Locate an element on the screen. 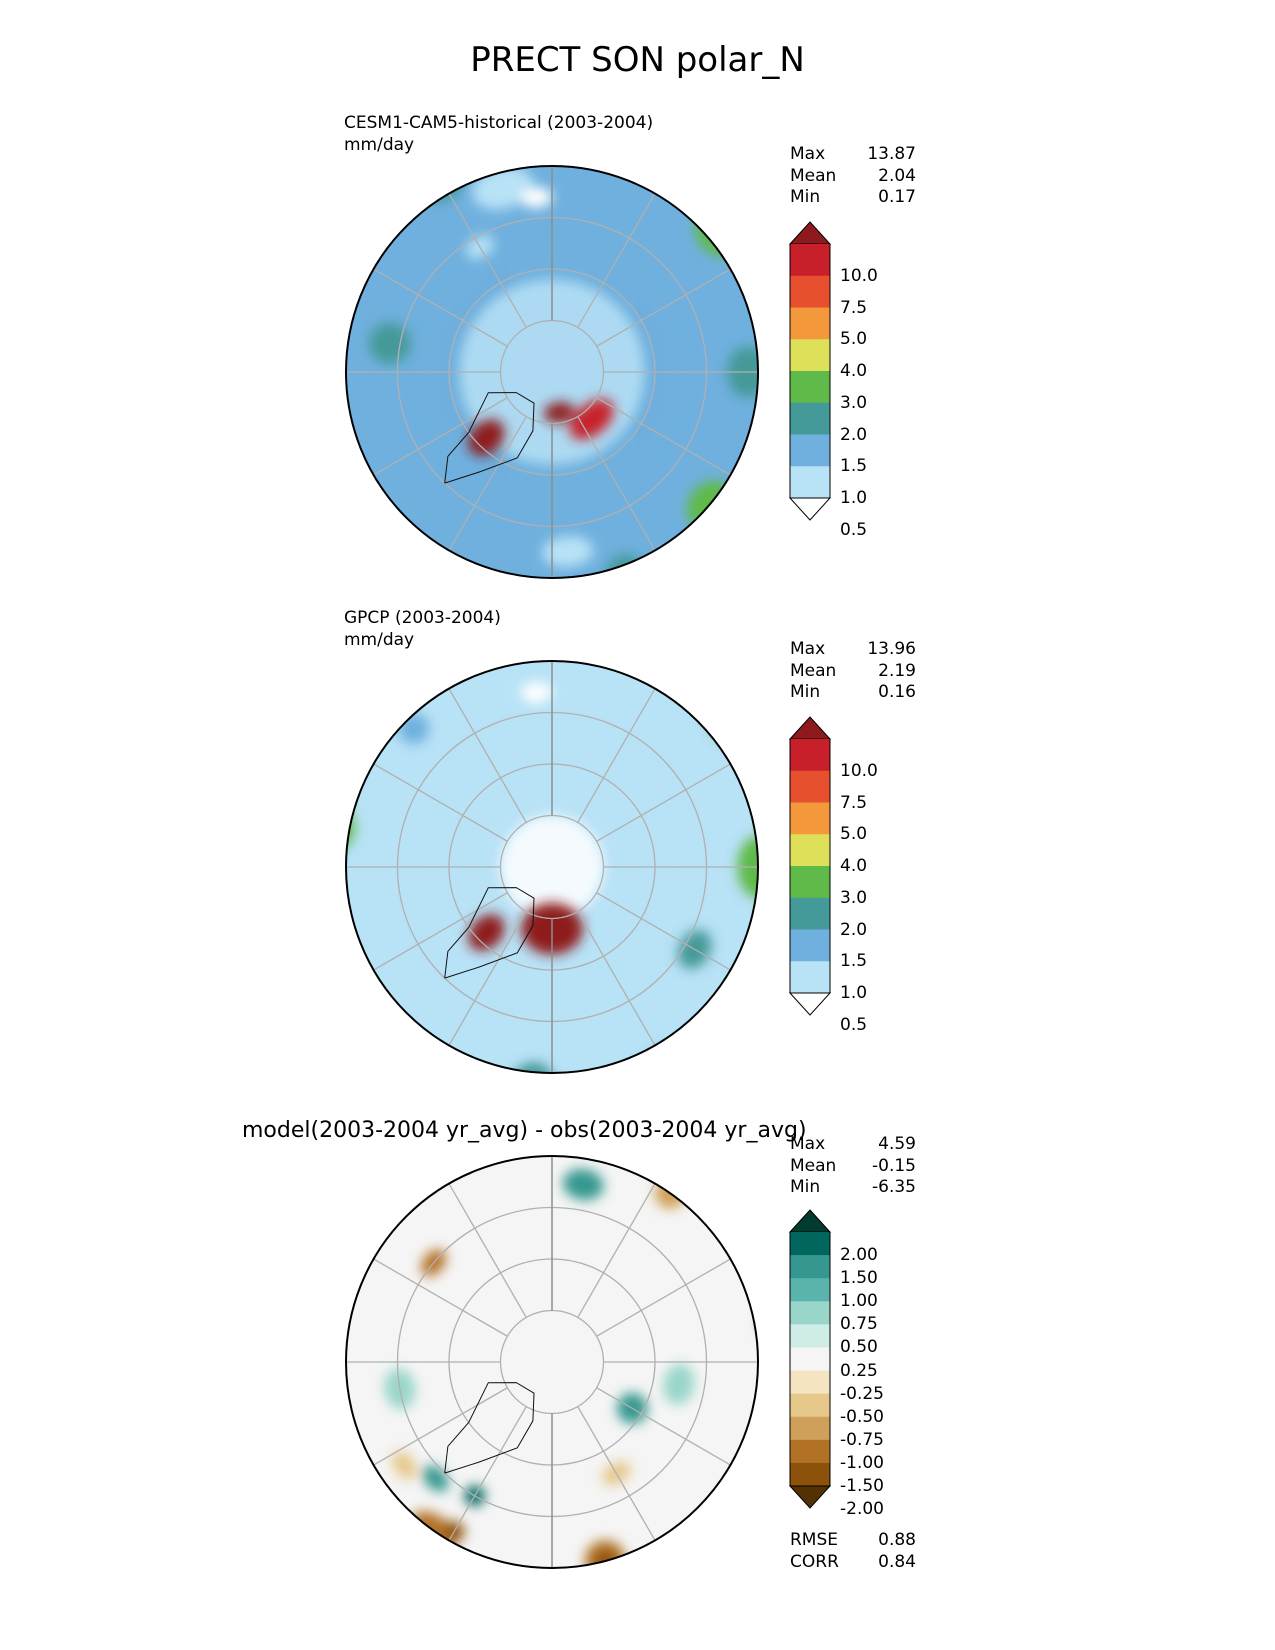 The width and height of the screenshot is (1275, 1650). colorbar-tick-label: -0.75 is located at coordinates (862, 1439).